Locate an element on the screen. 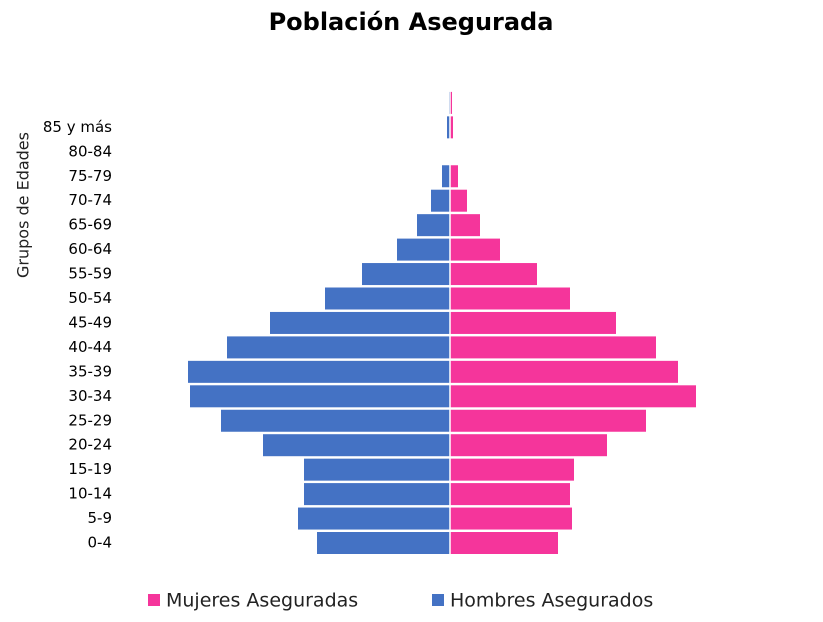 This screenshot has width=823, height=622. y-tick-label: 50-54 is located at coordinates (90, 298).